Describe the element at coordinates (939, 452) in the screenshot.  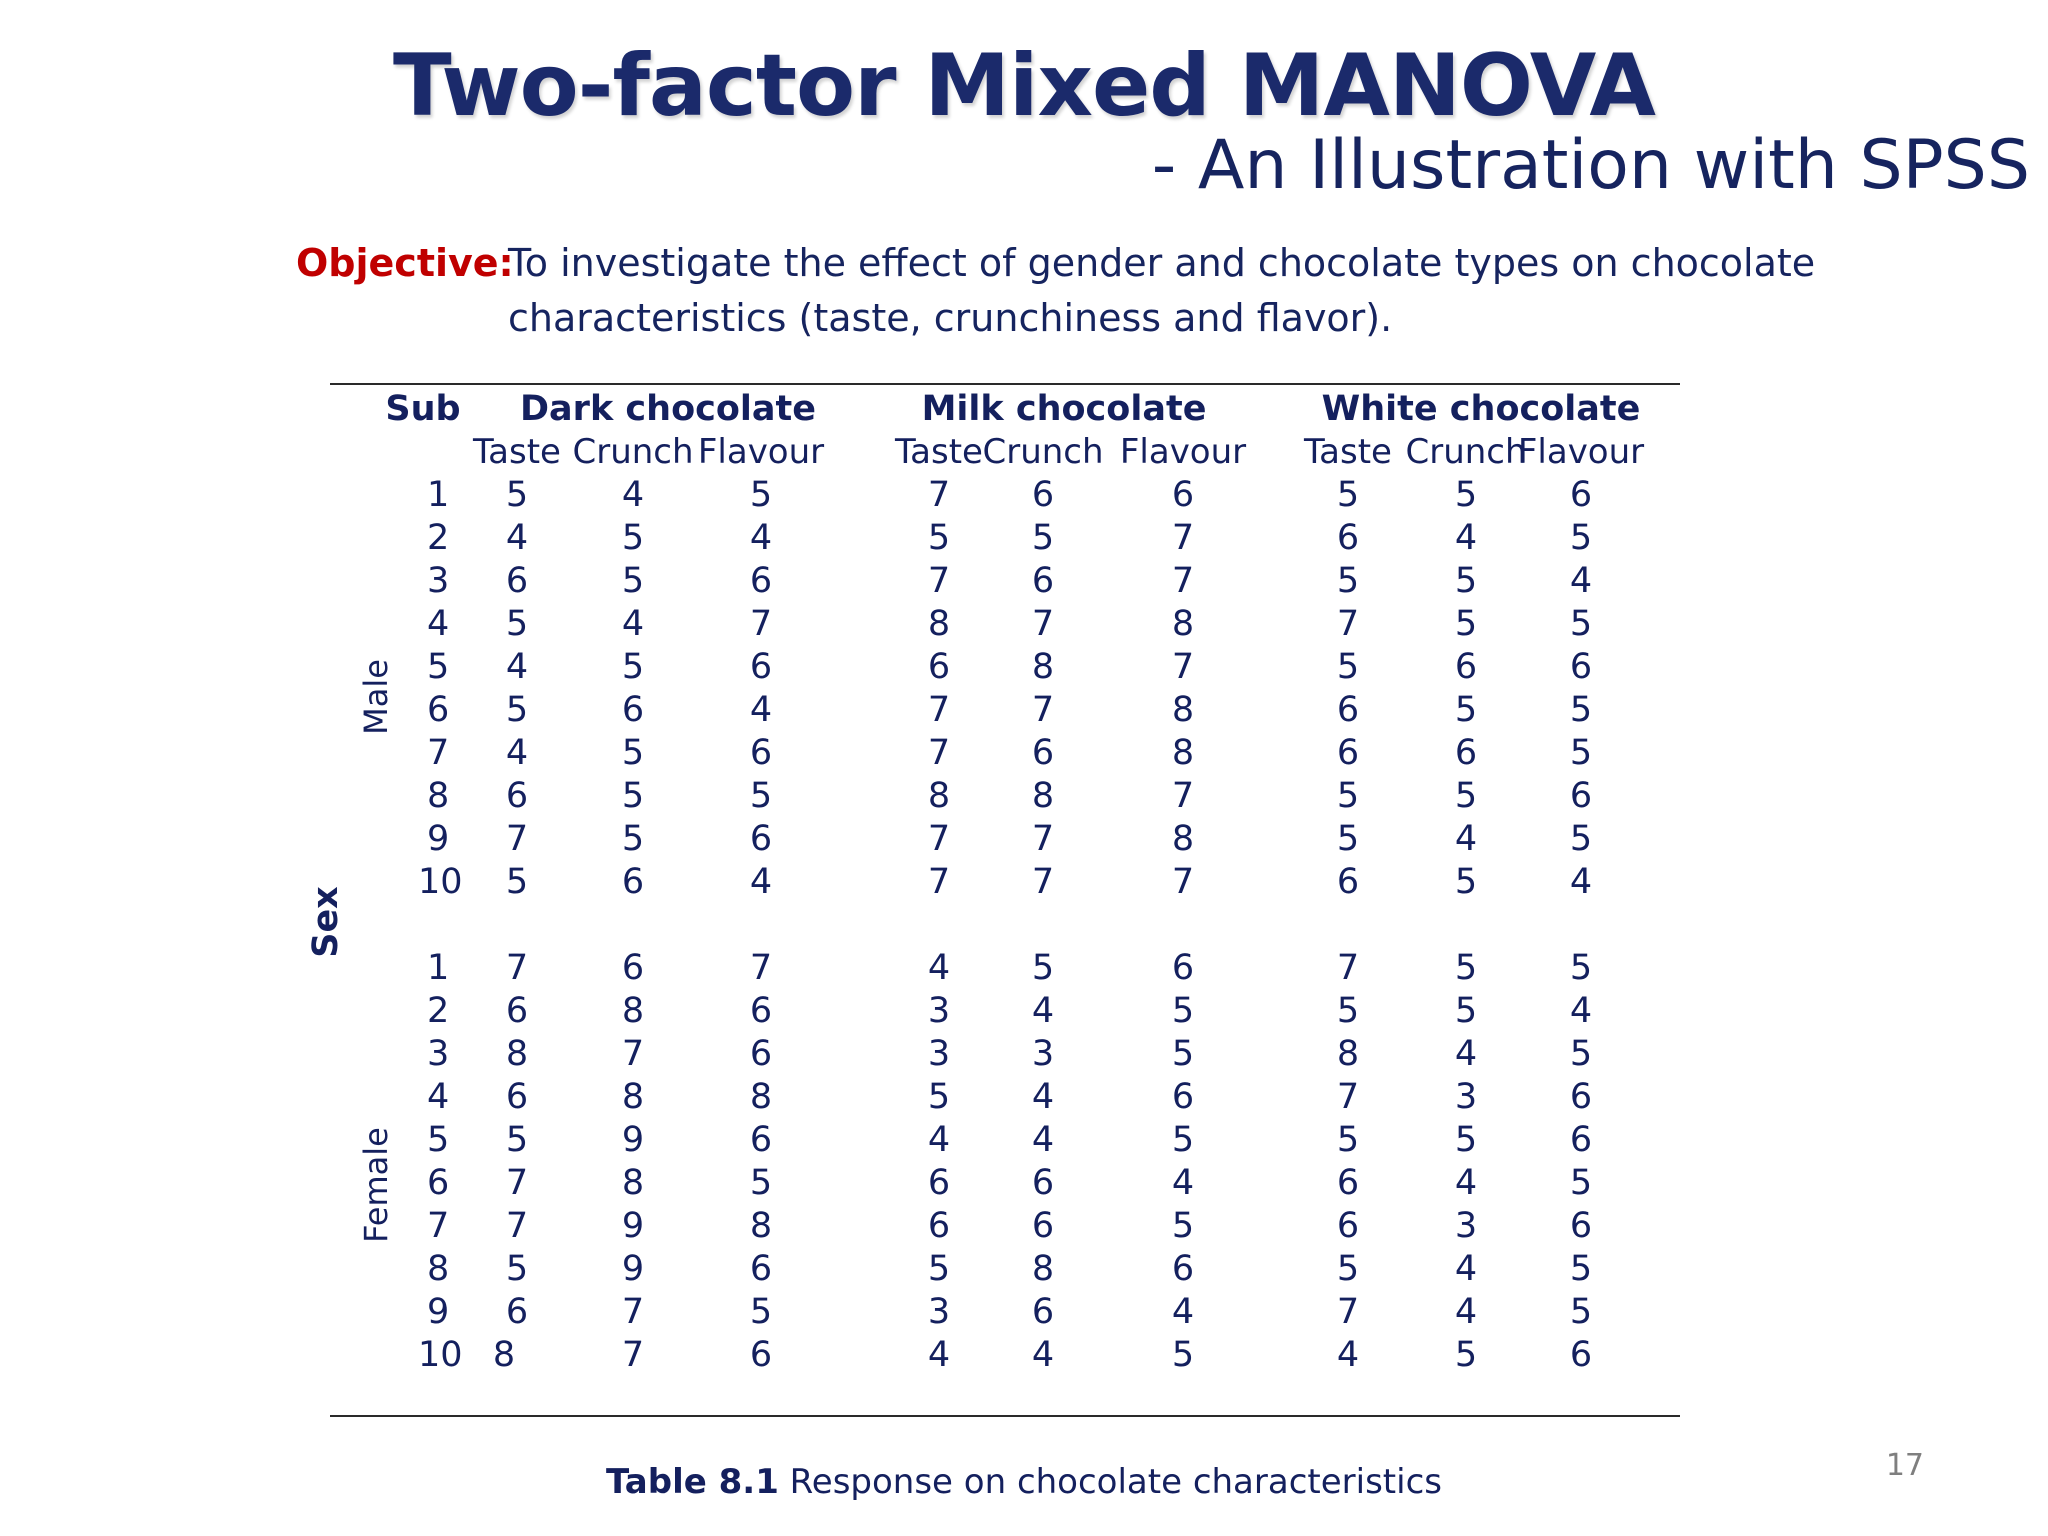
I see `measure-header: Taste` at that location.